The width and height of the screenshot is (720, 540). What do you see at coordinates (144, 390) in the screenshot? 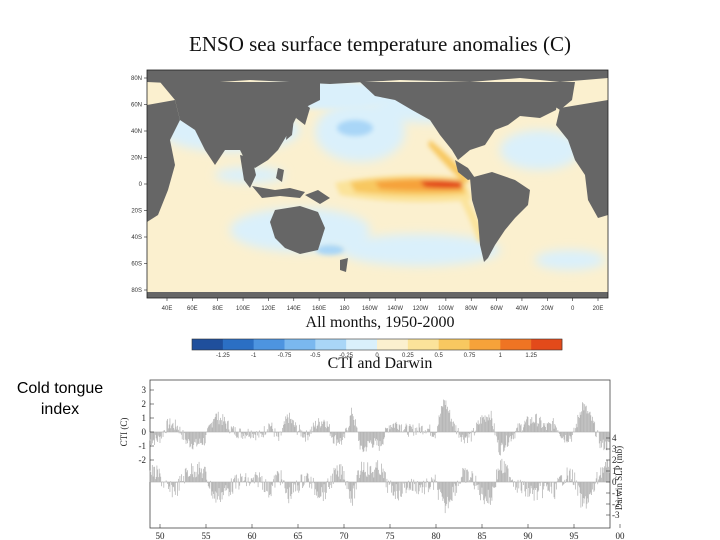
I see `cti-tick-label: 3` at bounding box center [144, 390].